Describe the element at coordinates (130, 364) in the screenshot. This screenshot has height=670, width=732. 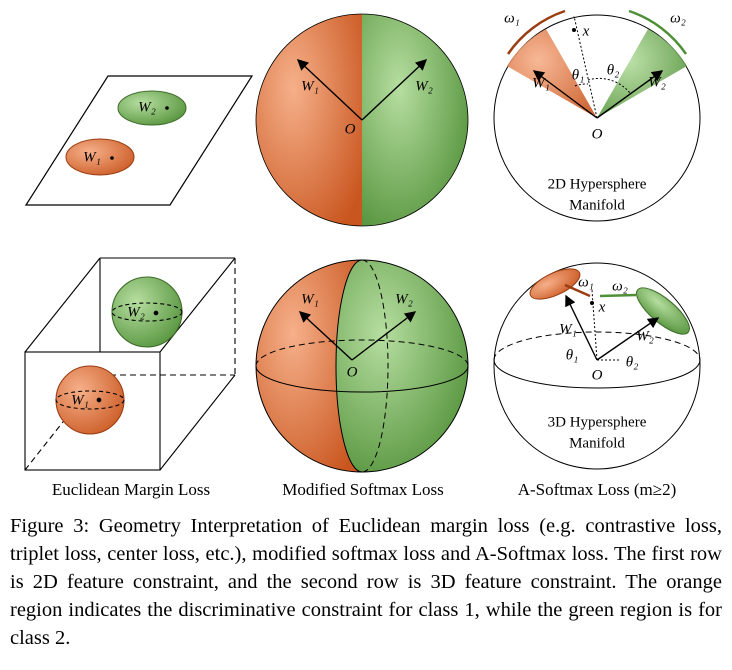
I see `euclidean-3d: W₂ W₁` at that location.